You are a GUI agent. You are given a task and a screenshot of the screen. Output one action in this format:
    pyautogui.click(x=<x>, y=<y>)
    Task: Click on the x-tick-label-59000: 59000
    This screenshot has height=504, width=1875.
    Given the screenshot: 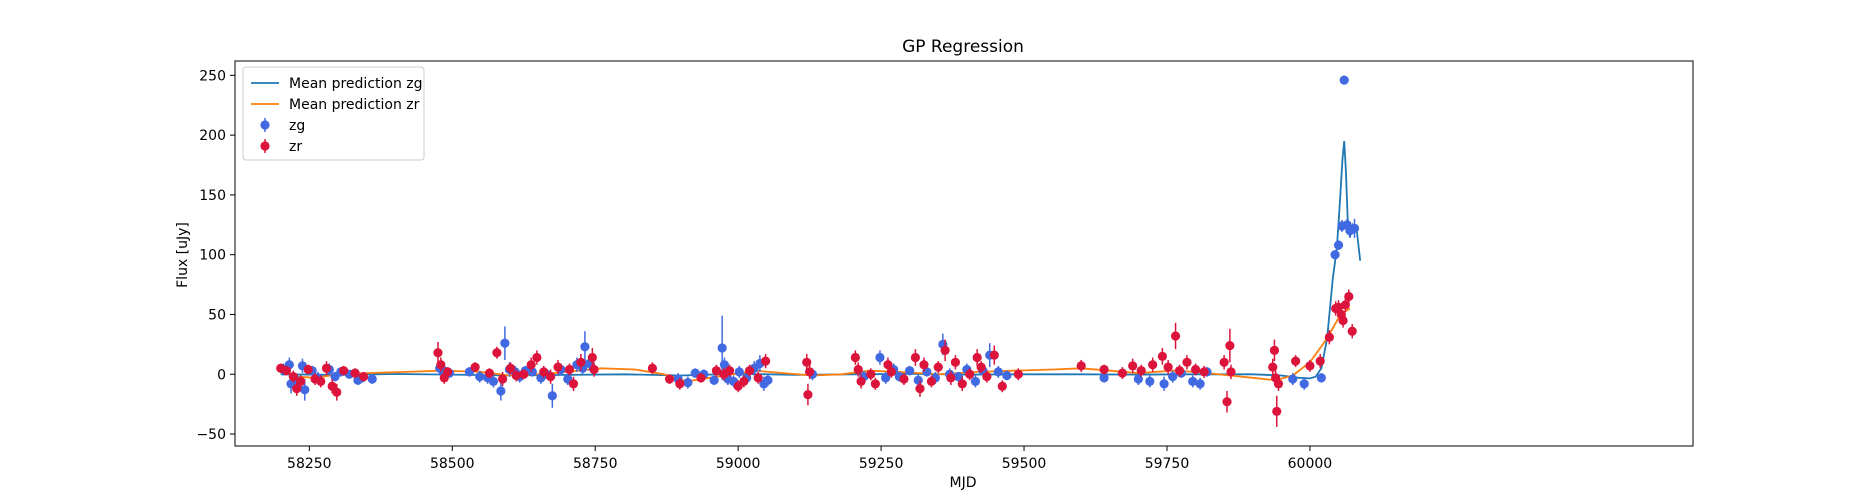 What is the action you would take?
    pyautogui.click(x=738, y=464)
    